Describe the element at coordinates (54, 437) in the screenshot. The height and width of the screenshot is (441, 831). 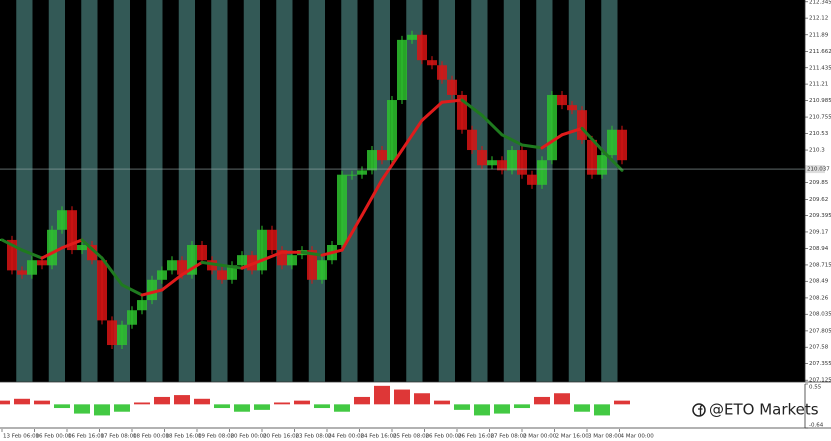
I see `x-tick-label: 16 Feb 00:00` at that location.